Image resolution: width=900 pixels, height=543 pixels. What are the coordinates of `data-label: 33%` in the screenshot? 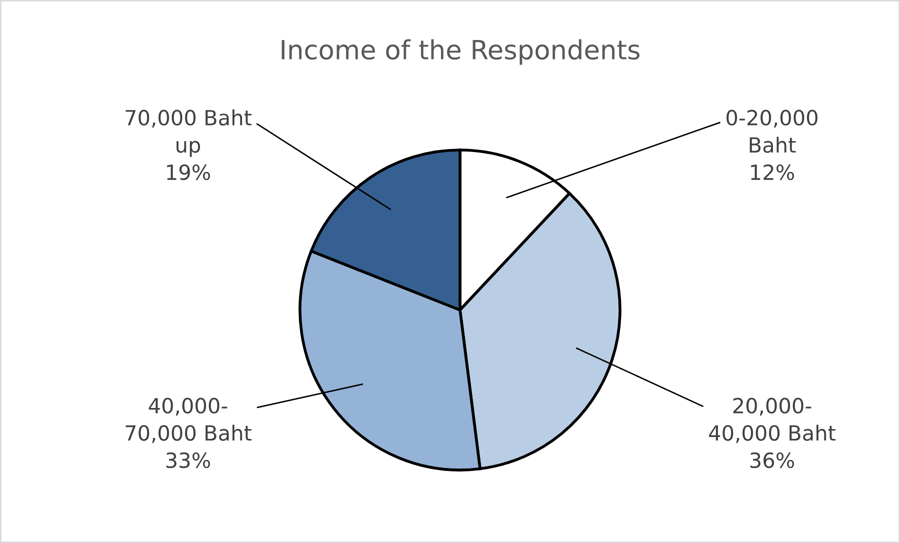 It's located at (188, 460).